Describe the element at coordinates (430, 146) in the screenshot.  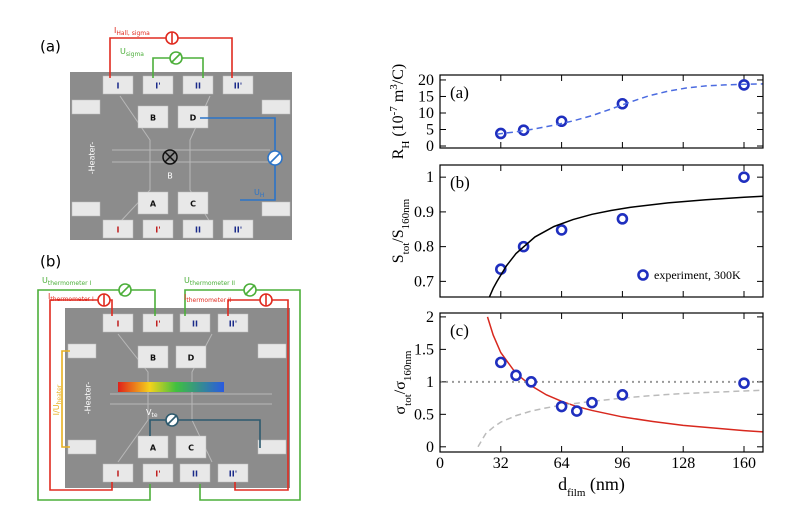
I see `y-tick-label: 0` at that location.